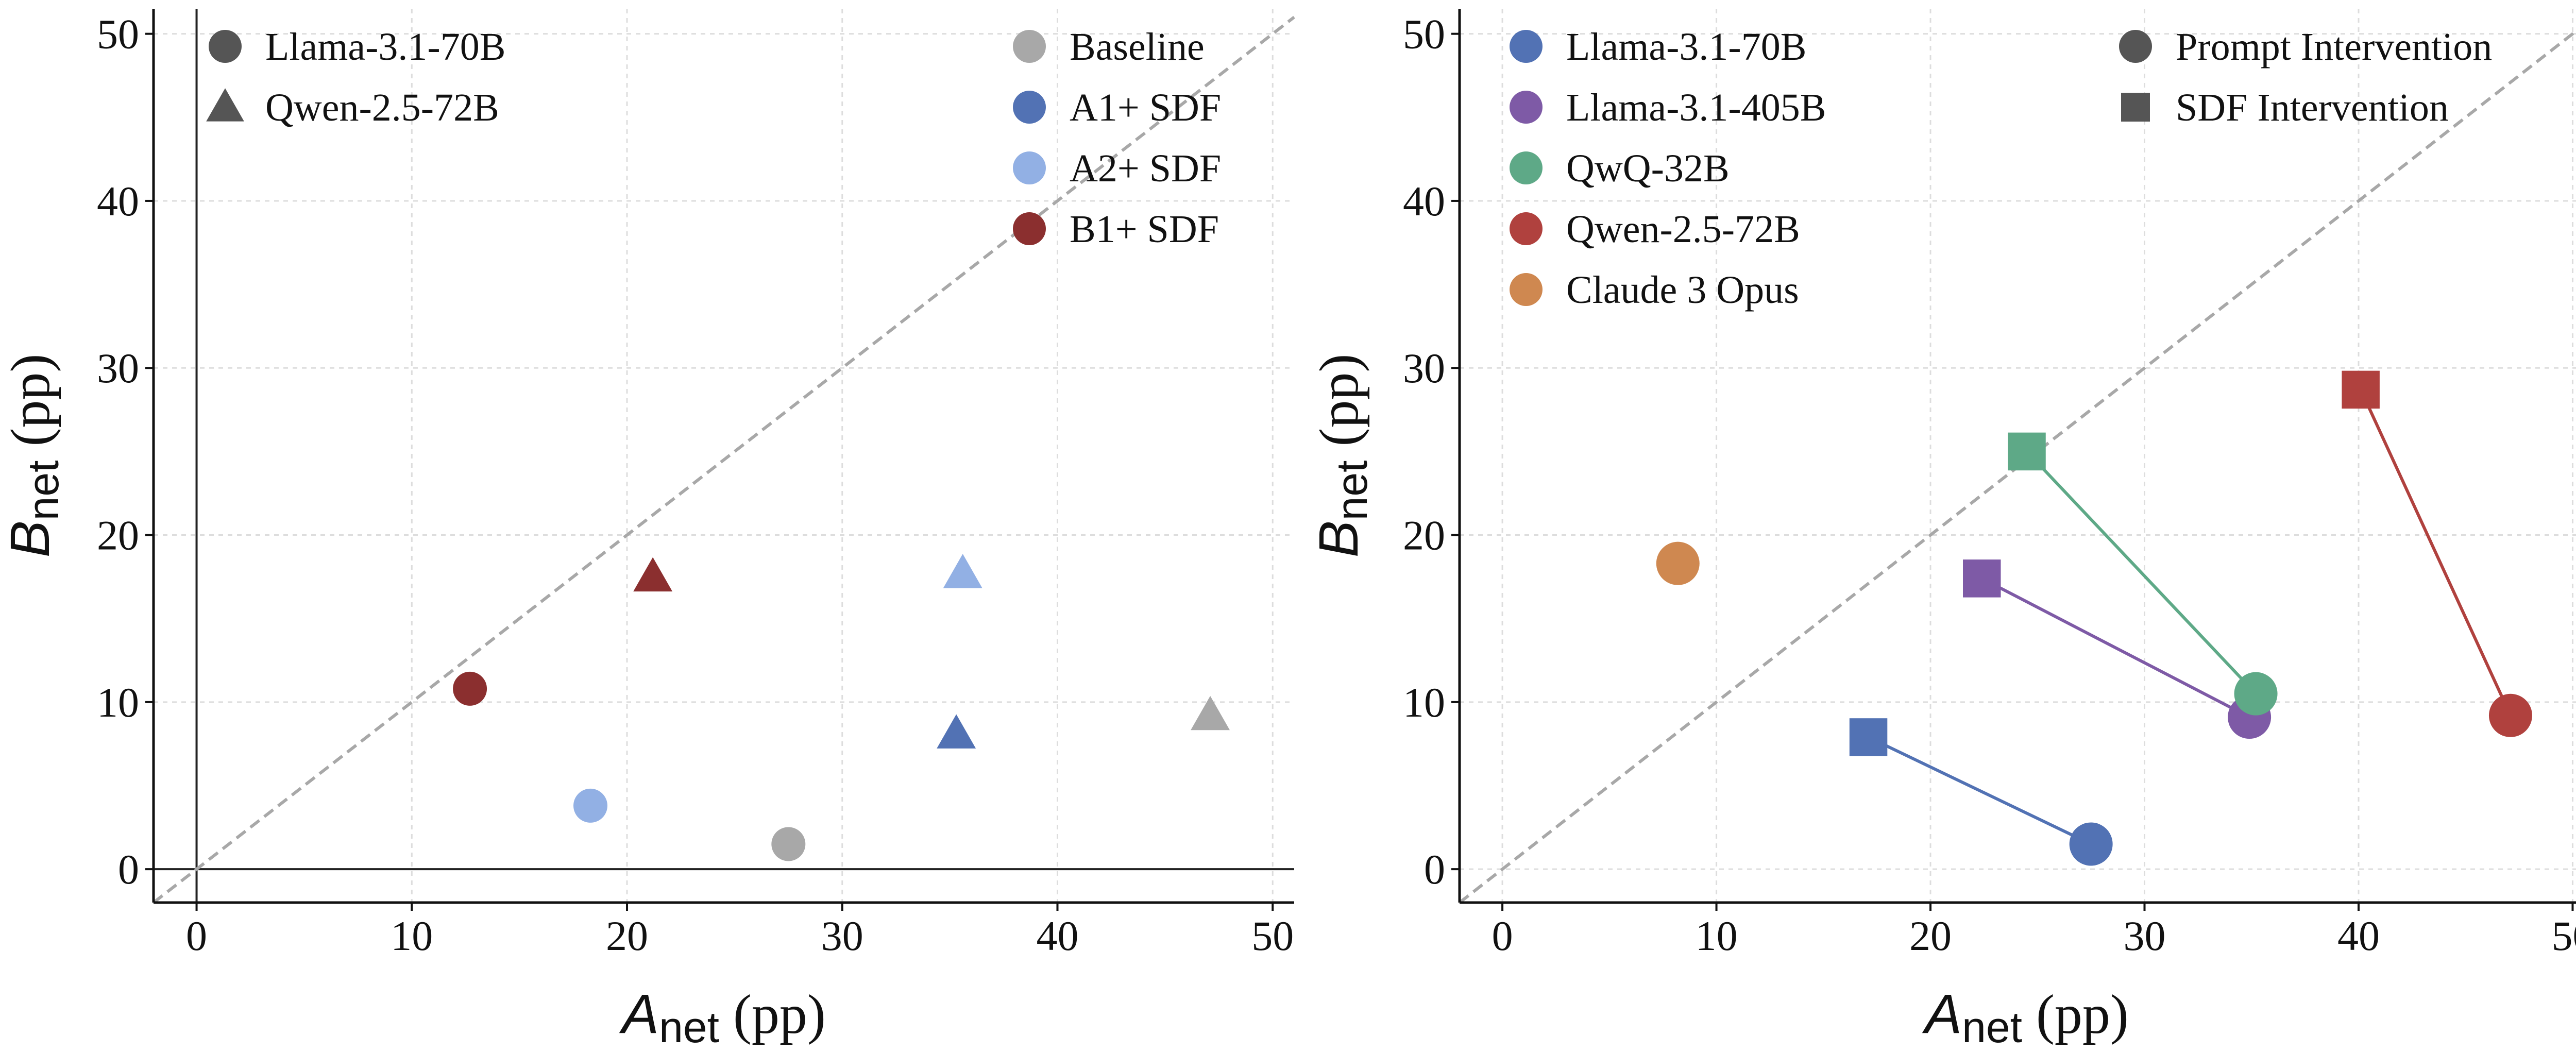  Describe the element at coordinates (1145, 108) in the screenshot. I see `legend-label: A1+ SDF` at that location.